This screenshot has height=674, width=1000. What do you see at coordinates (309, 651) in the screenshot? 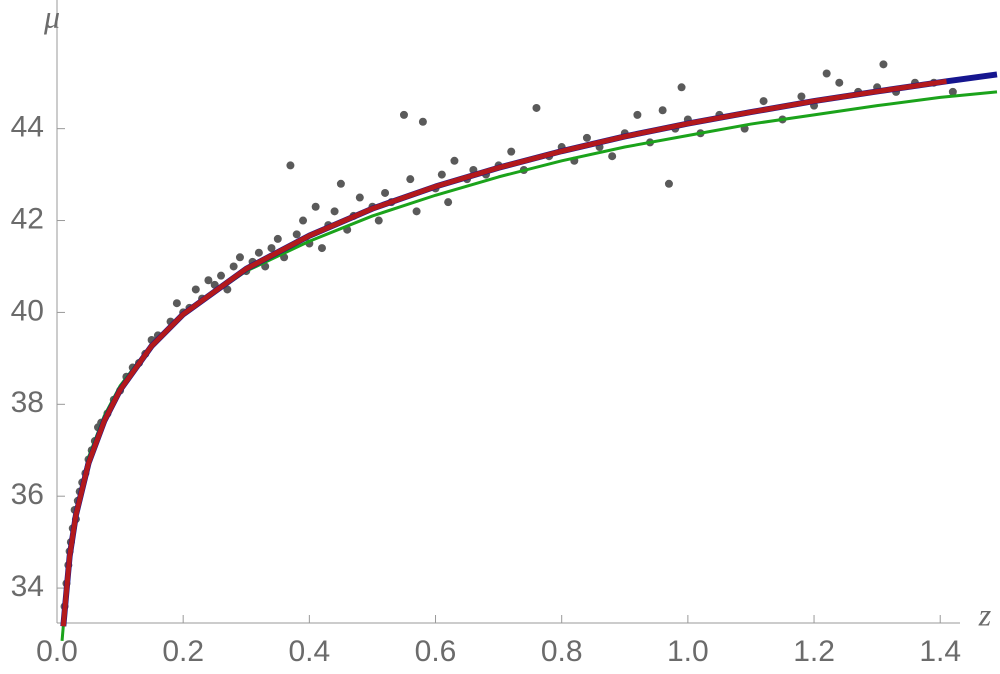
I see `x-tick-label: 0.4` at bounding box center [309, 651].